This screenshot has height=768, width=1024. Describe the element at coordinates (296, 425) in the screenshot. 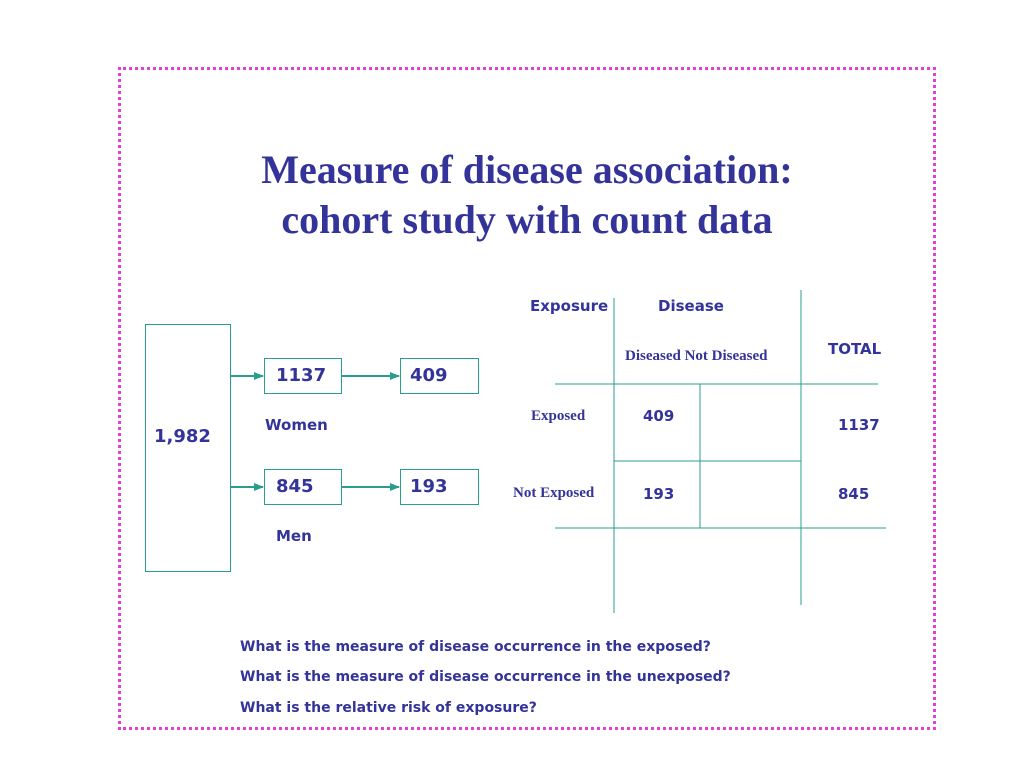

I see `women-label: Women` at that location.